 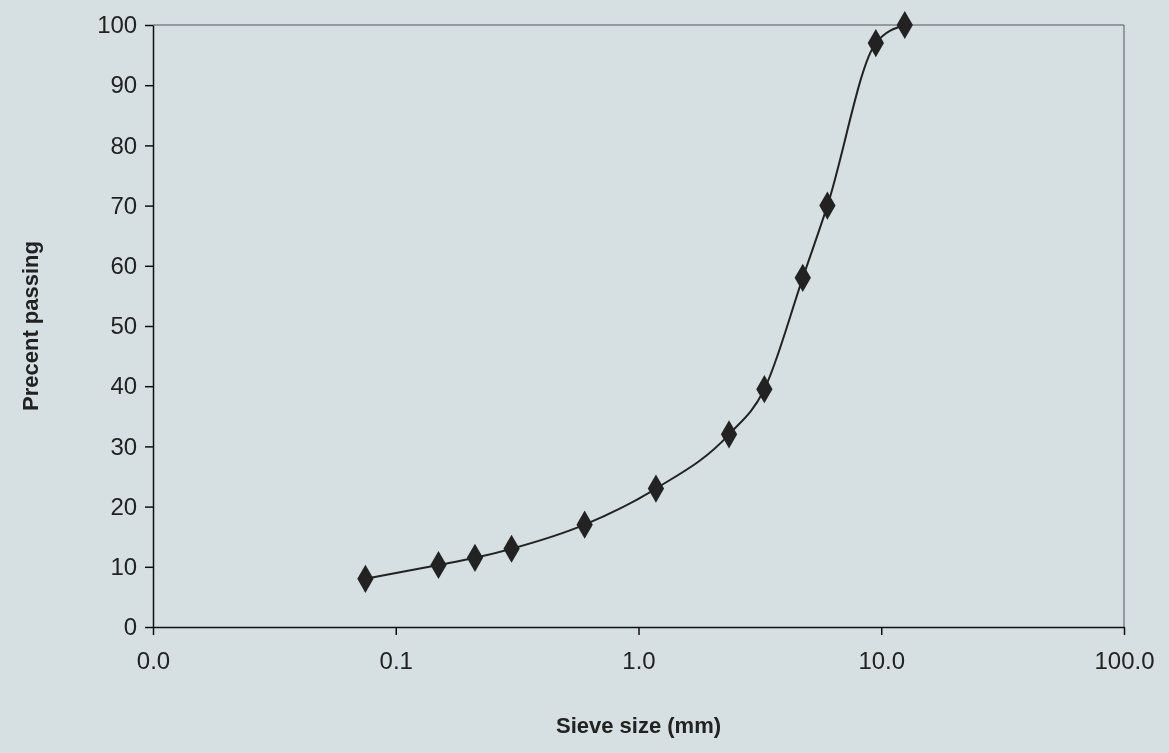 What do you see at coordinates (124, 446) in the screenshot?
I see `y-tick-label: 30` at bounding box center [124, 446].